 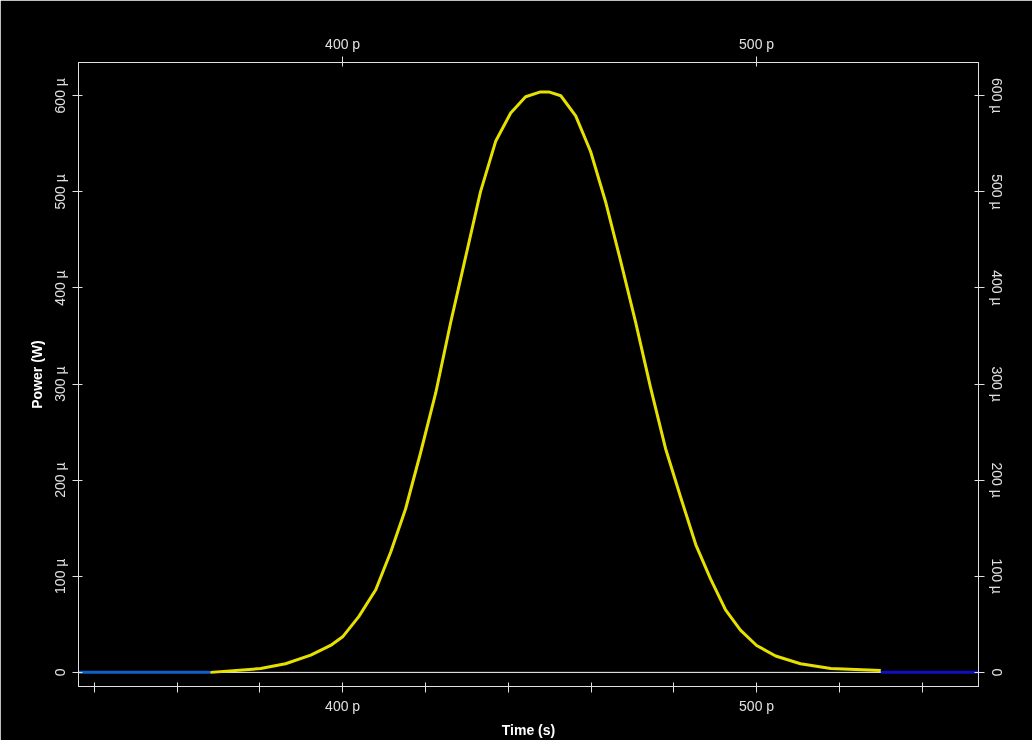 I want to click on y-tick-label: 0, so click(x=60, y=672).